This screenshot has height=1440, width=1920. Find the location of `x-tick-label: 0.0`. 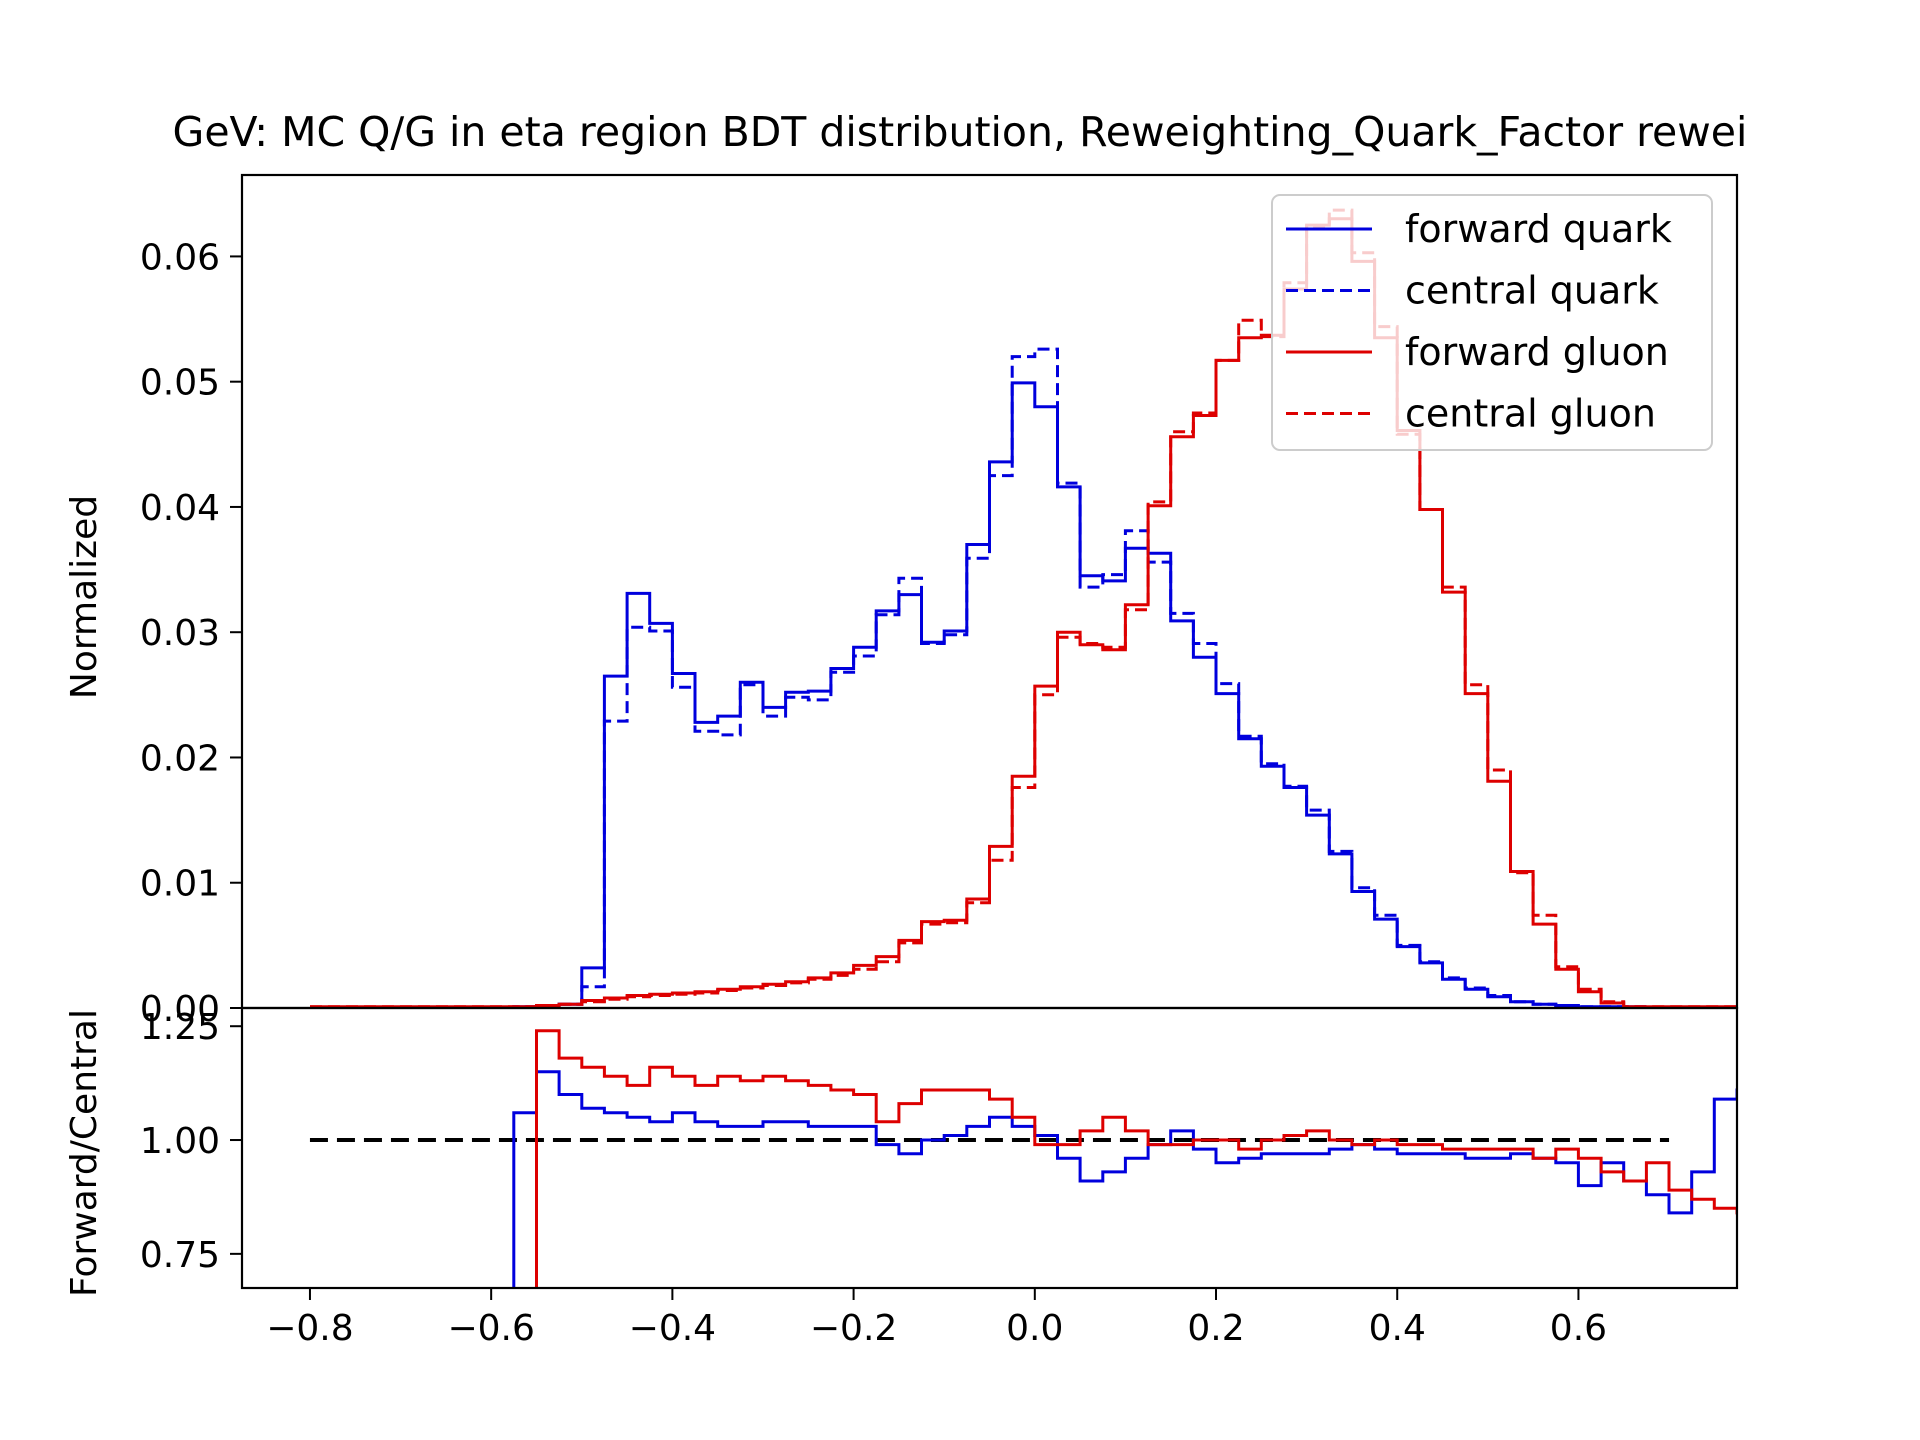

x-tick-label: 0.0 is located at coordinates (1034, 1328).